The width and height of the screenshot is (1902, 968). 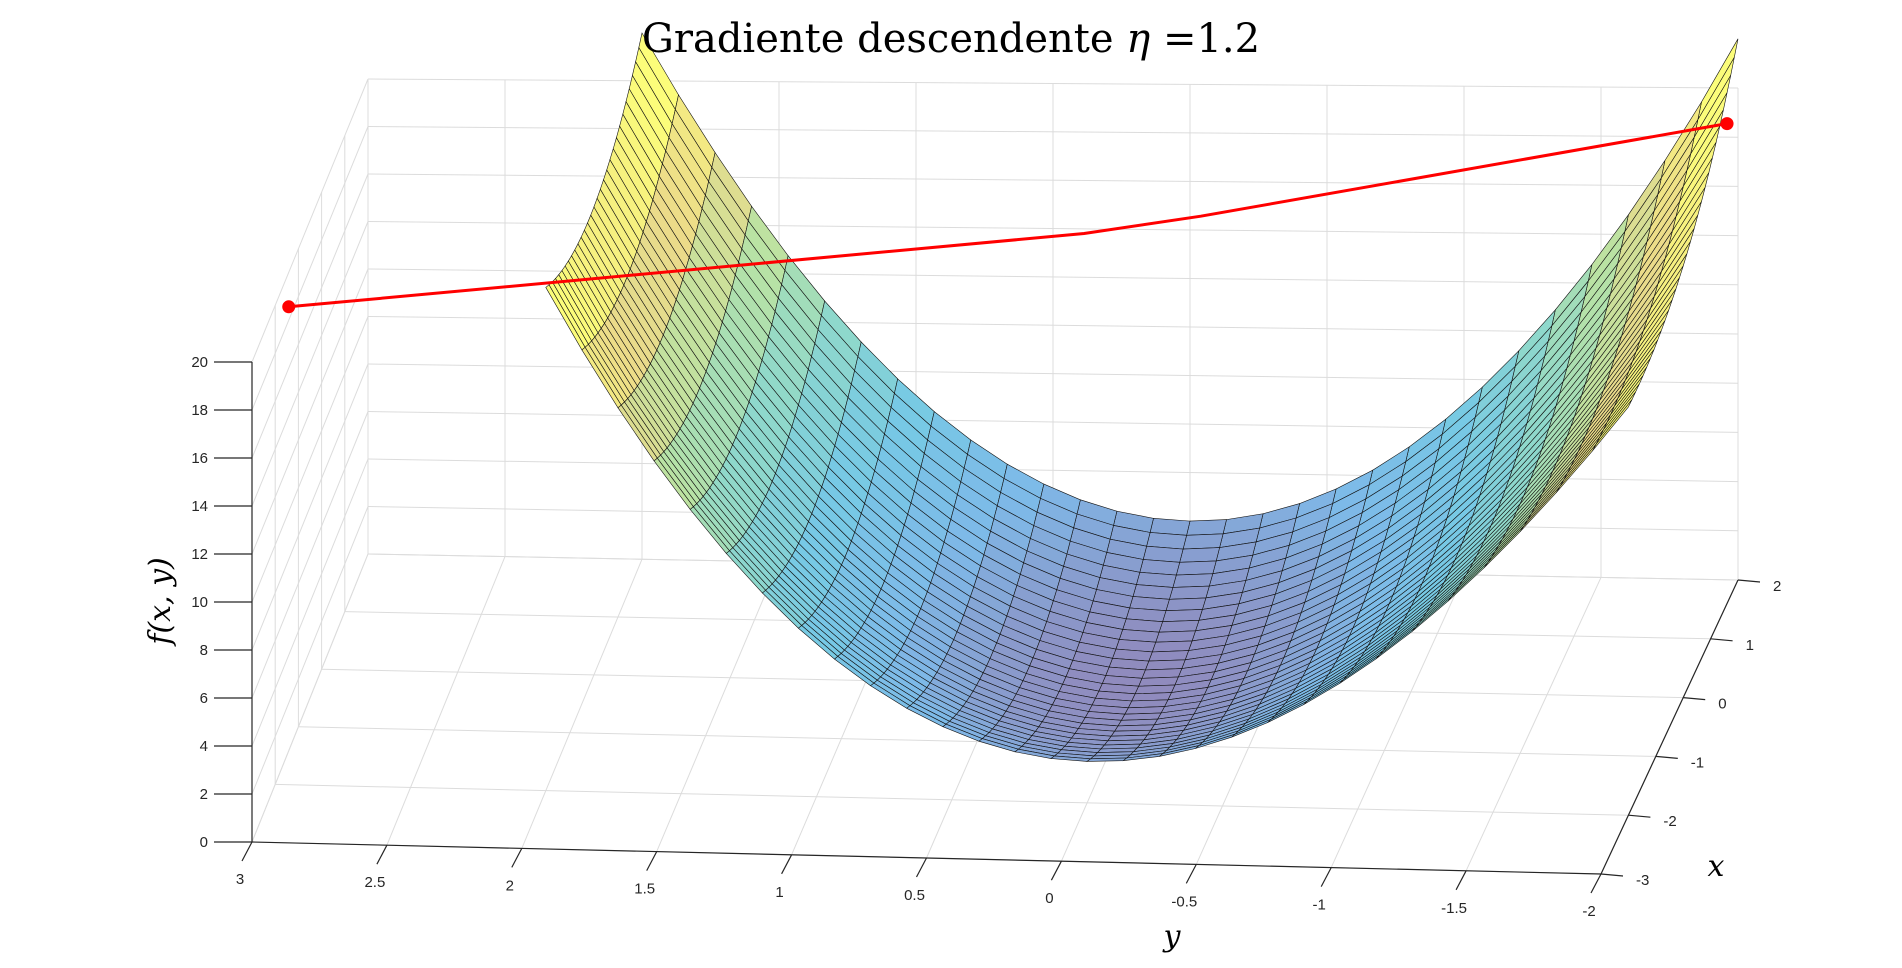 What do you see at coordinates (204, 650) in the screenshot?
I see `z-tick-label: 8` at bounding box center [204, 650].